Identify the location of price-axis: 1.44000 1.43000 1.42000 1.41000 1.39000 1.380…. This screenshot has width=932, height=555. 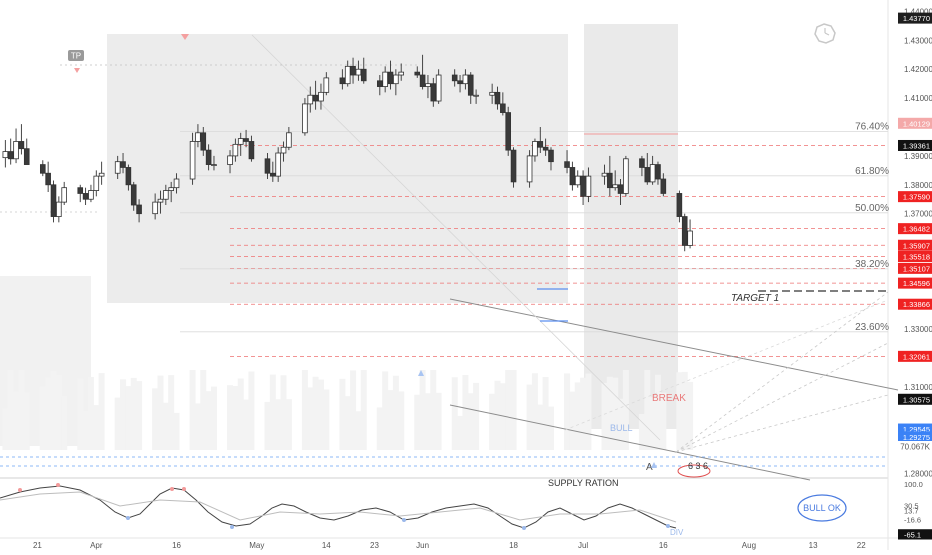
(918, 242).